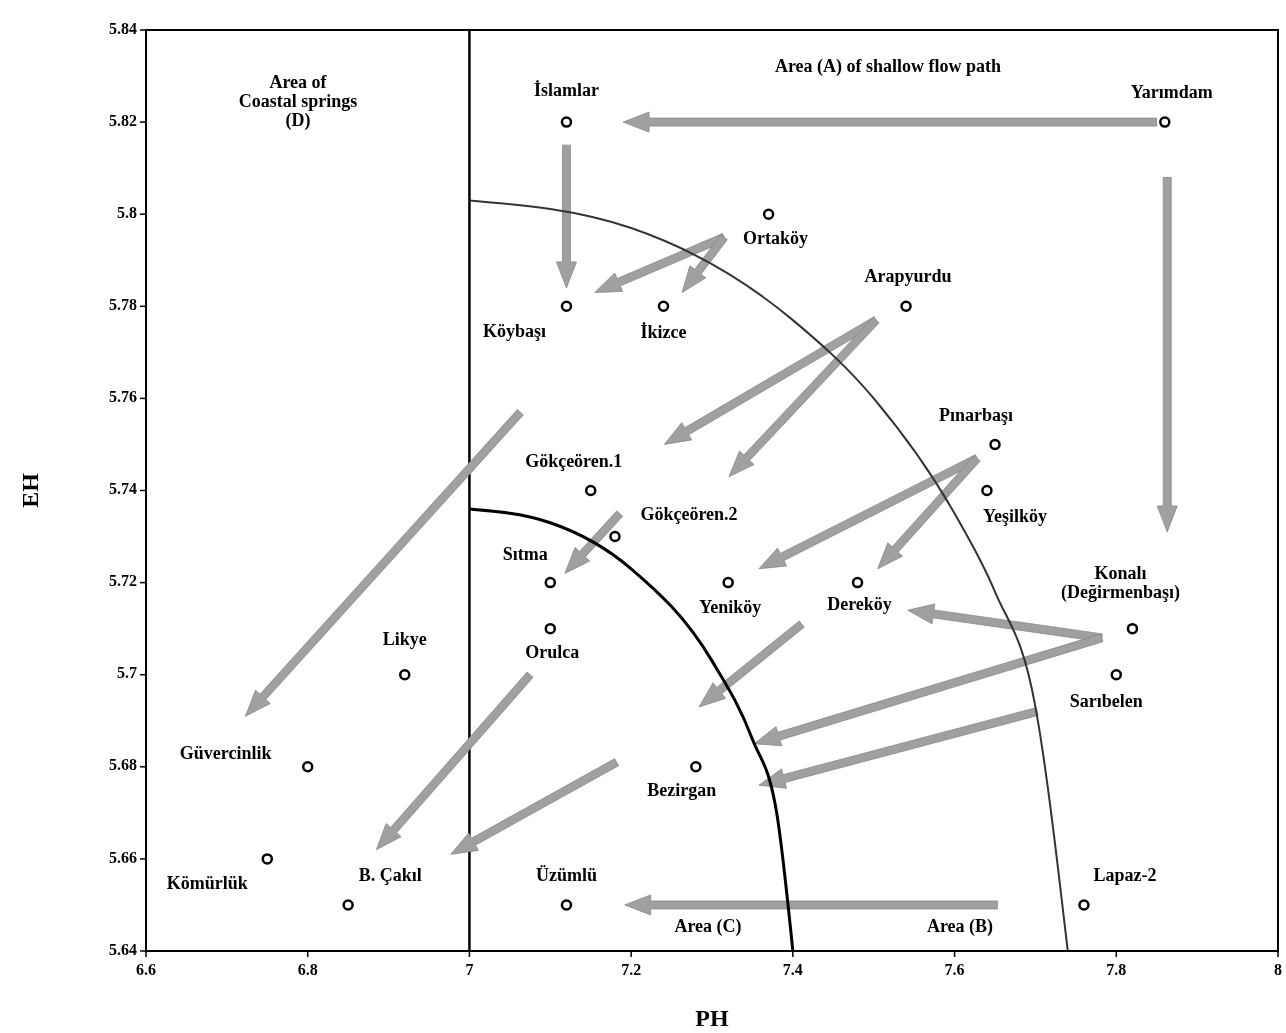 The height and width of the screenshot is (1033, 1286). I want to click on y-tick-label: 5.66, so click(123, 857).